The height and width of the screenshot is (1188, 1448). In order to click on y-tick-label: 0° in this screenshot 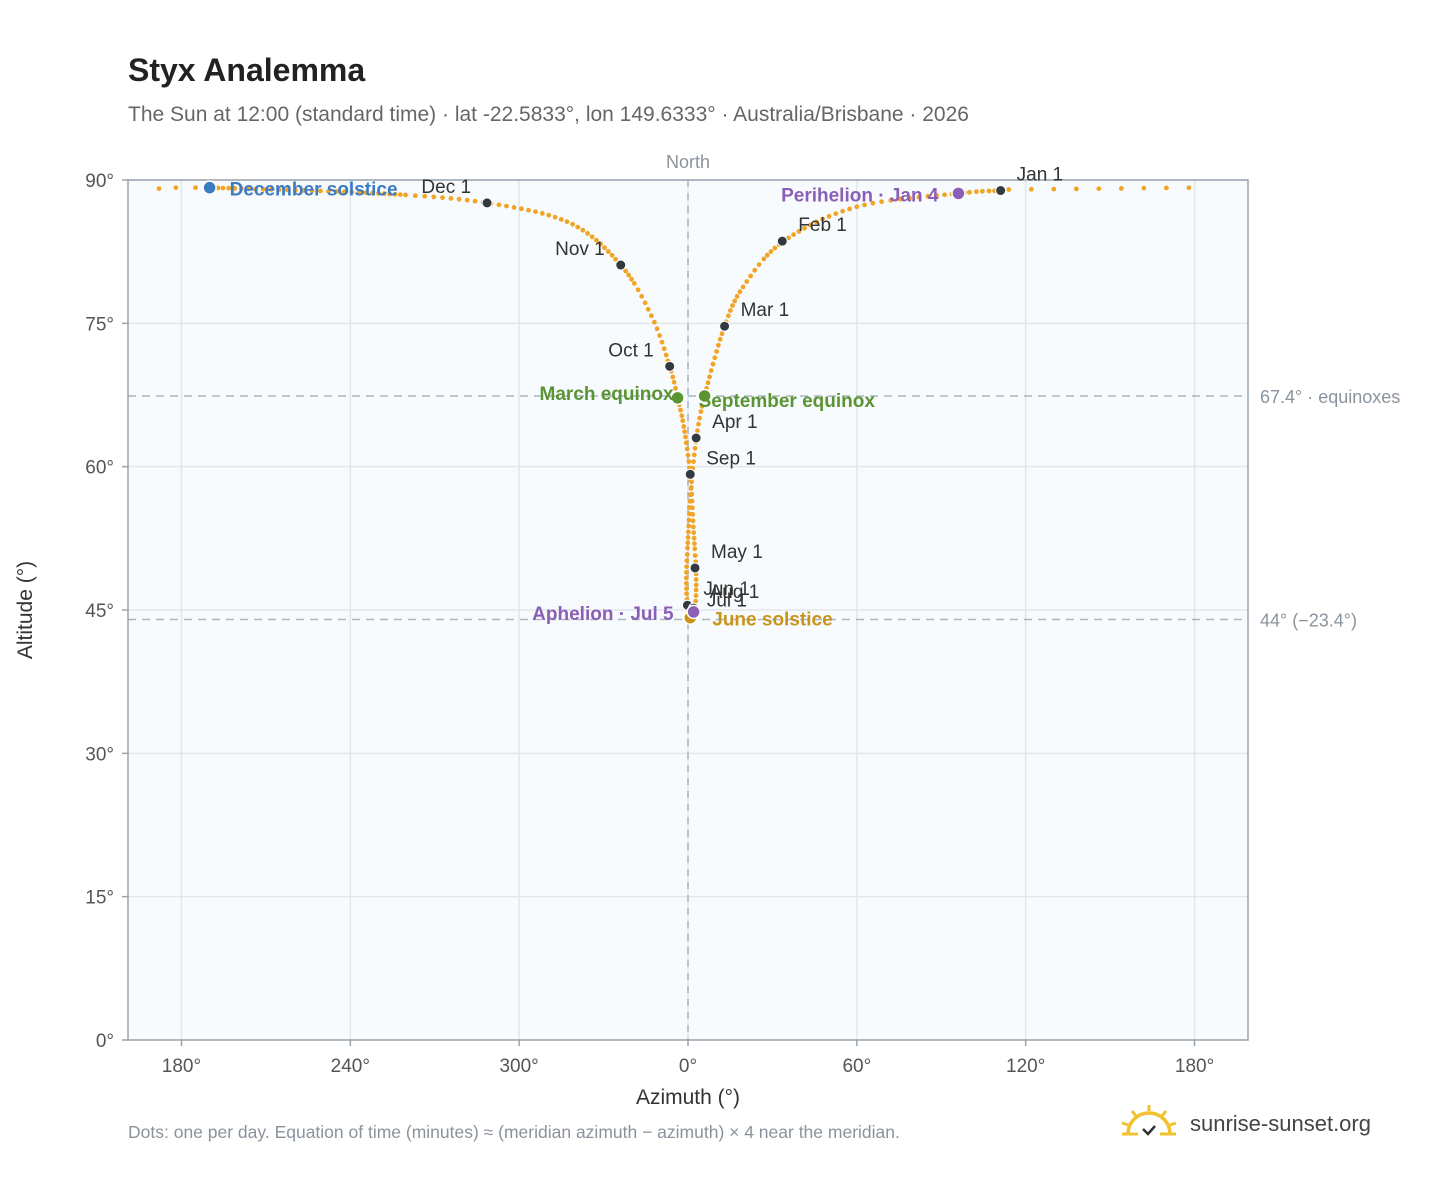, I will do `click(105, 1041)`.